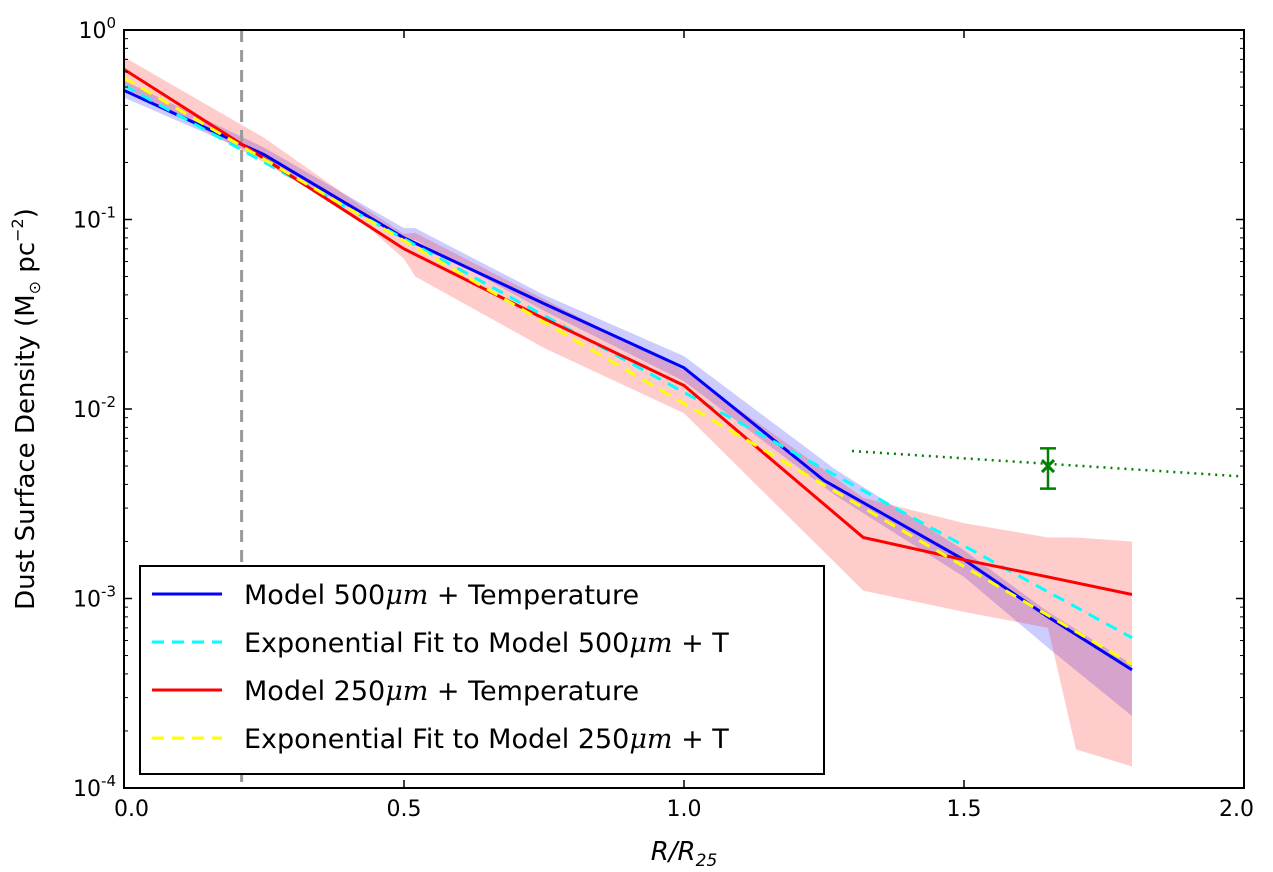 This screenshot has width=1273, height=872. Describe the element at coordinates (26, 261) in the screenshot. I see `y-axis-label-unit: pc` at that location.